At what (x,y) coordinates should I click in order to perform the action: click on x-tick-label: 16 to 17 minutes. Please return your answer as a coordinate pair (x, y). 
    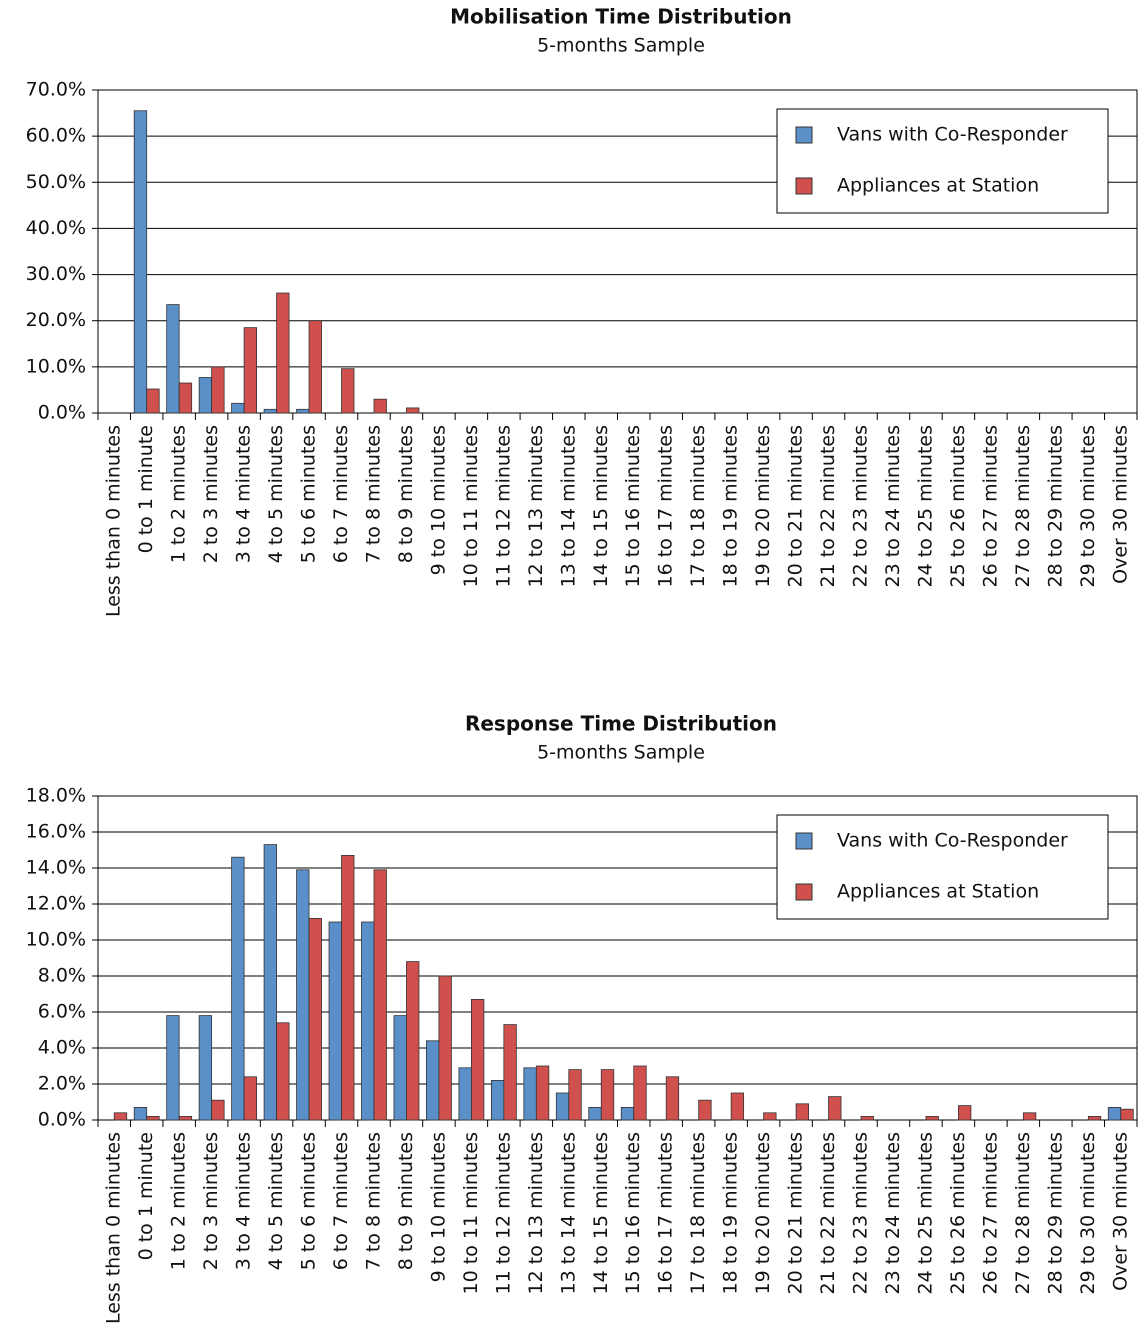
    Looking at the image, I should click on (666, 1213).